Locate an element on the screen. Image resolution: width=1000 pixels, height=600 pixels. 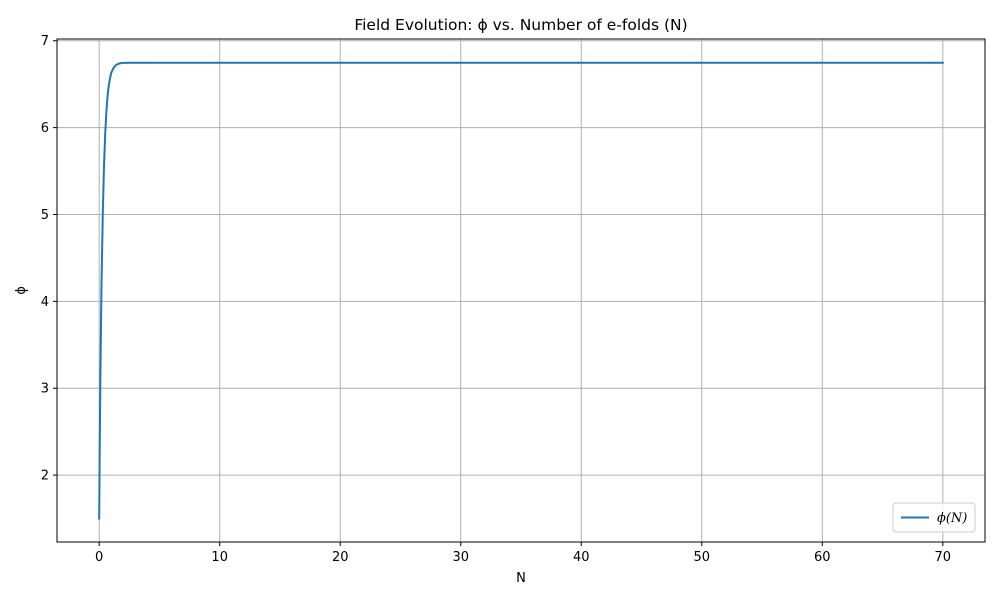
x-tick-label: 10 is located at coordinates (219, 557).